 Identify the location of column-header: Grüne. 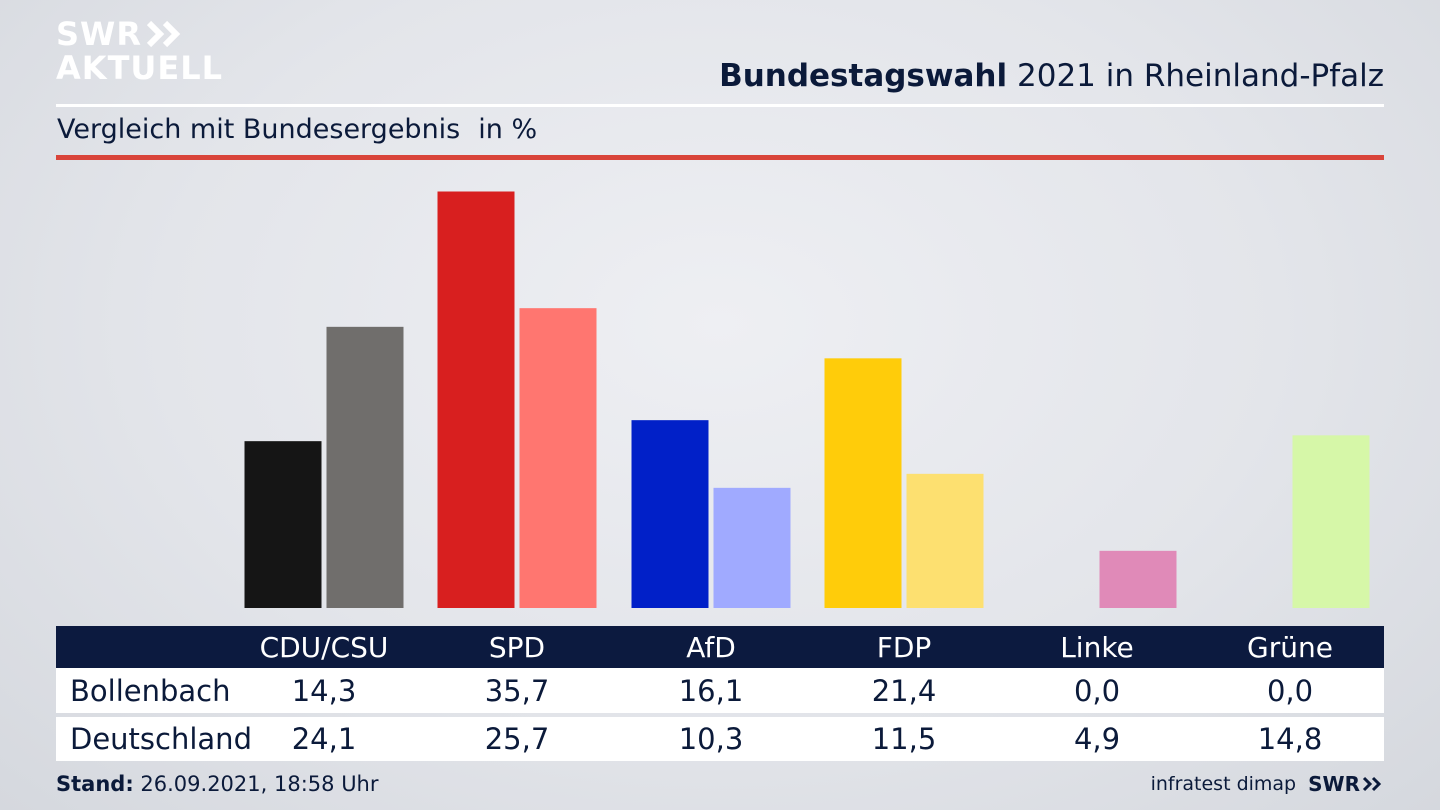
(1290, 647).